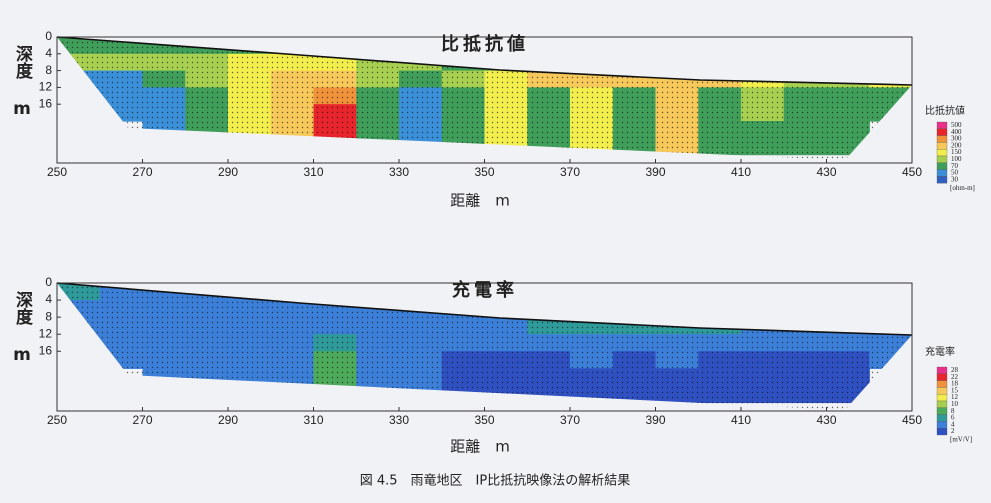  I want to click on x-tick-label: 330, so click(399, 172).